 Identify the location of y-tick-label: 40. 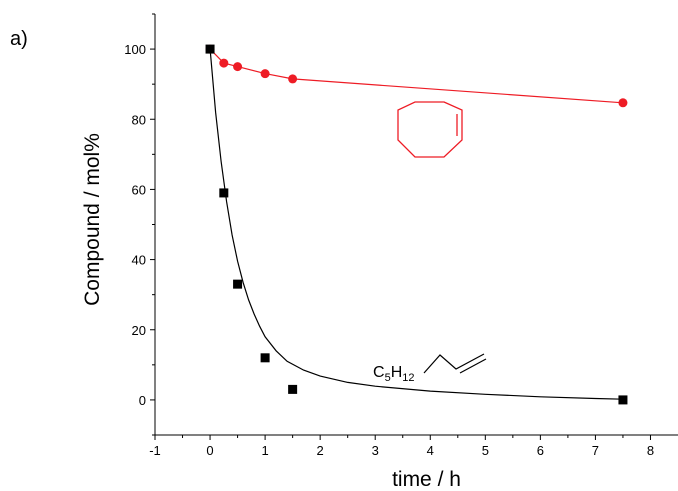
(139, 260).